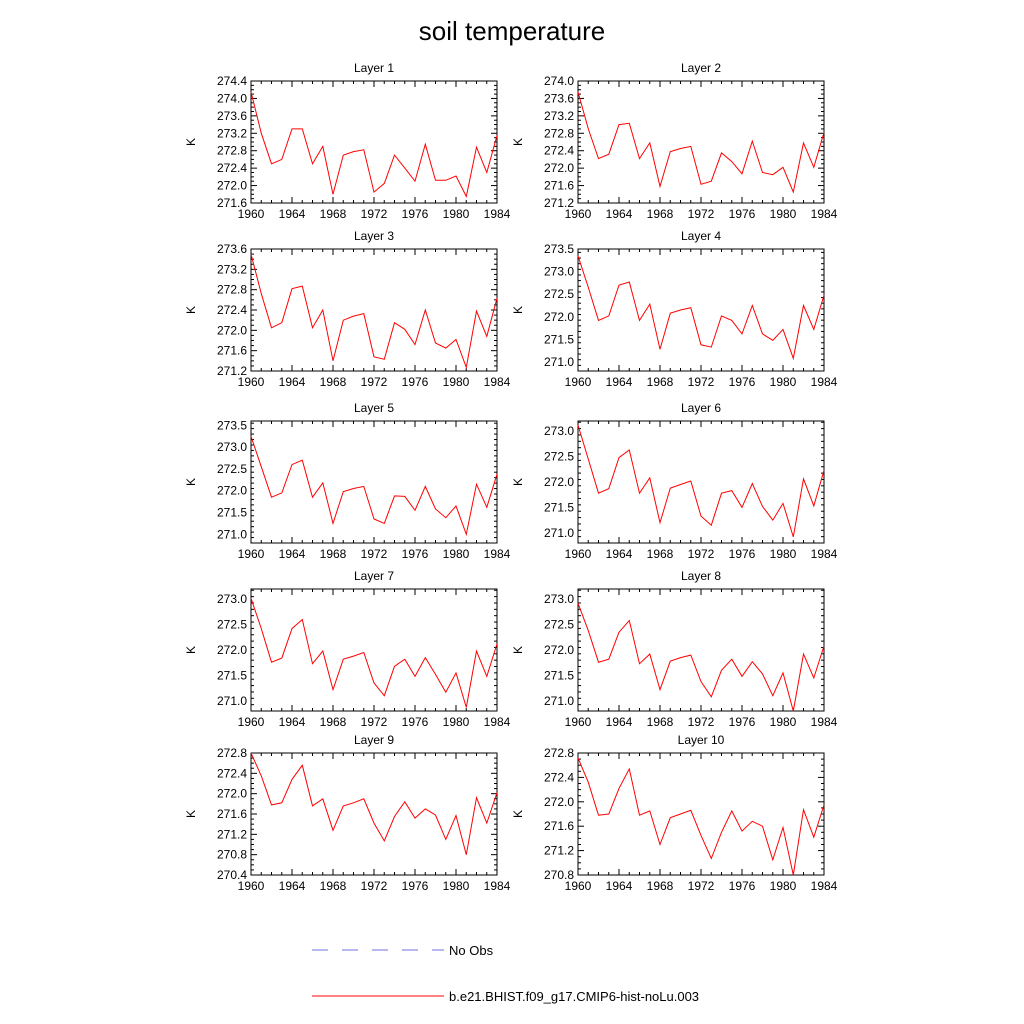 The height and width of the screenshot is (1024, 1024). Describe the element at coordinates (232, 875) in the screenshot. I see `y-tick-label: 270.4` at that location.